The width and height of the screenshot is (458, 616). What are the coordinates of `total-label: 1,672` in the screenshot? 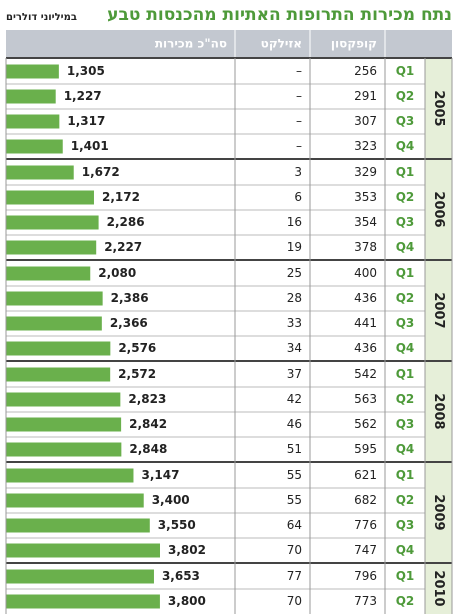 It's located at (101, 172).